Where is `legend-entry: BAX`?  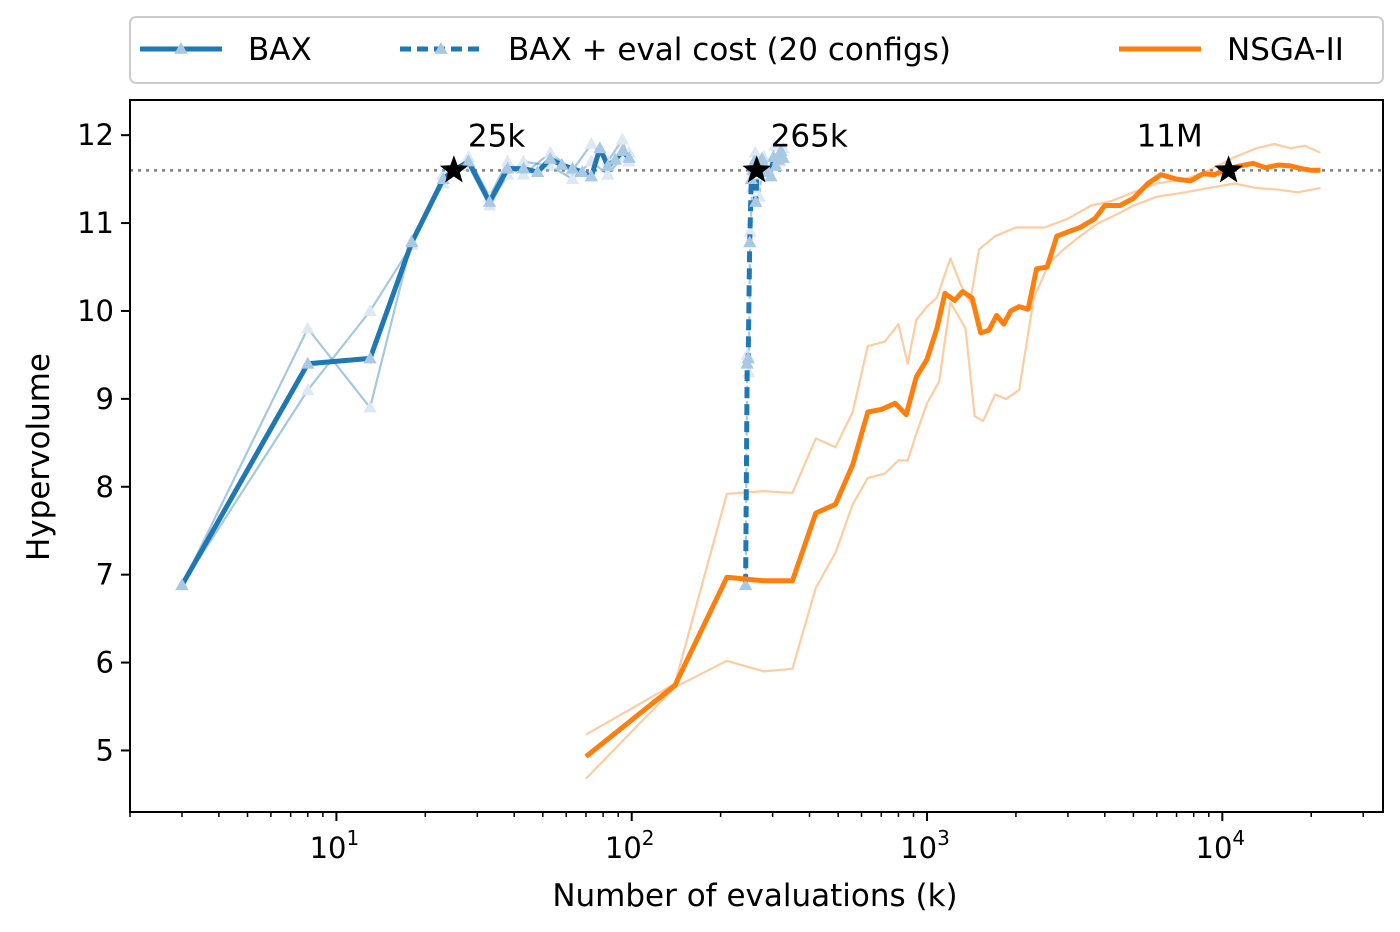 legend-entry: BAX is located at coordinates (226, 50).